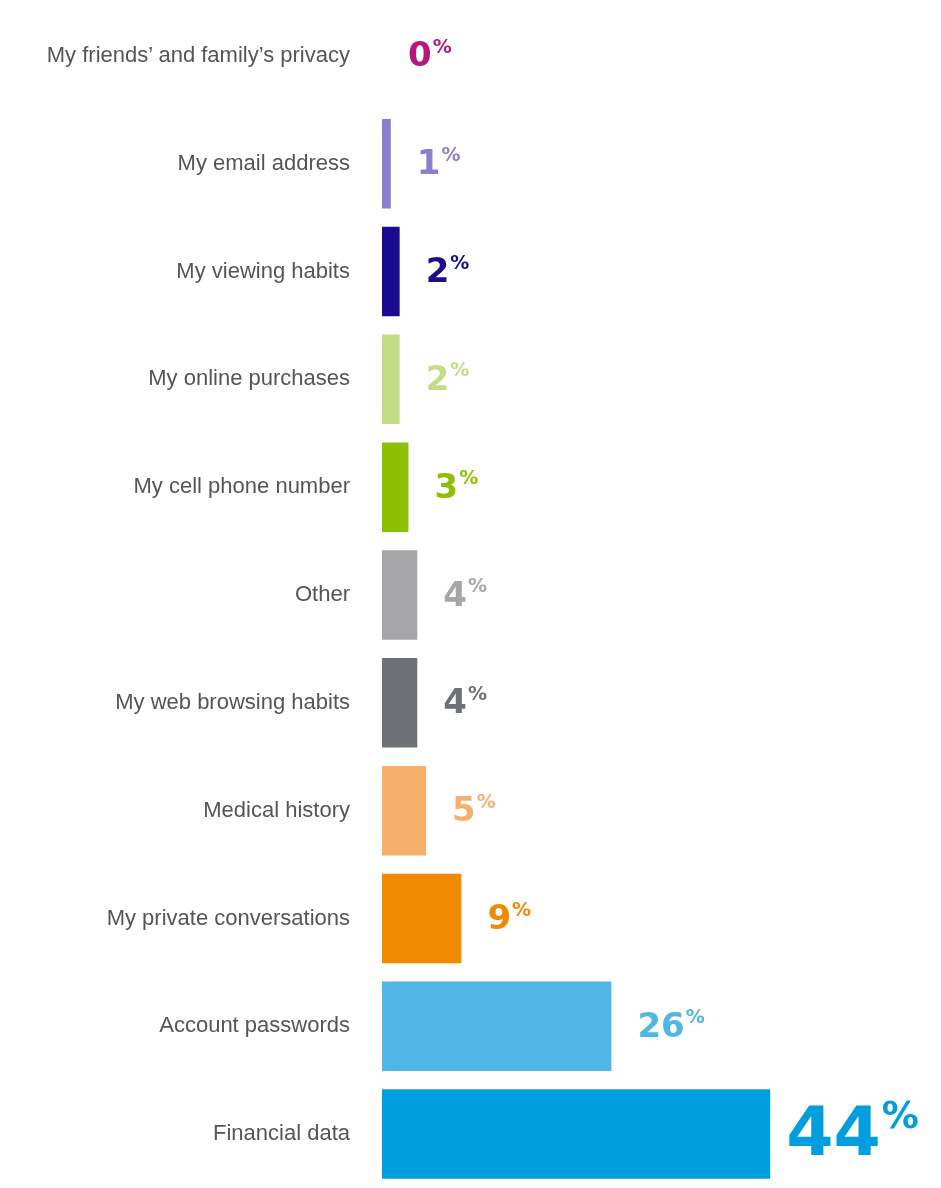 This screenshot has width=941, height=1188. What do you see at coordinates (198, 54) in the screenshot?
I see `y-tick-label: My friends’ and family’s privacy` at bounding box center [198, 54].